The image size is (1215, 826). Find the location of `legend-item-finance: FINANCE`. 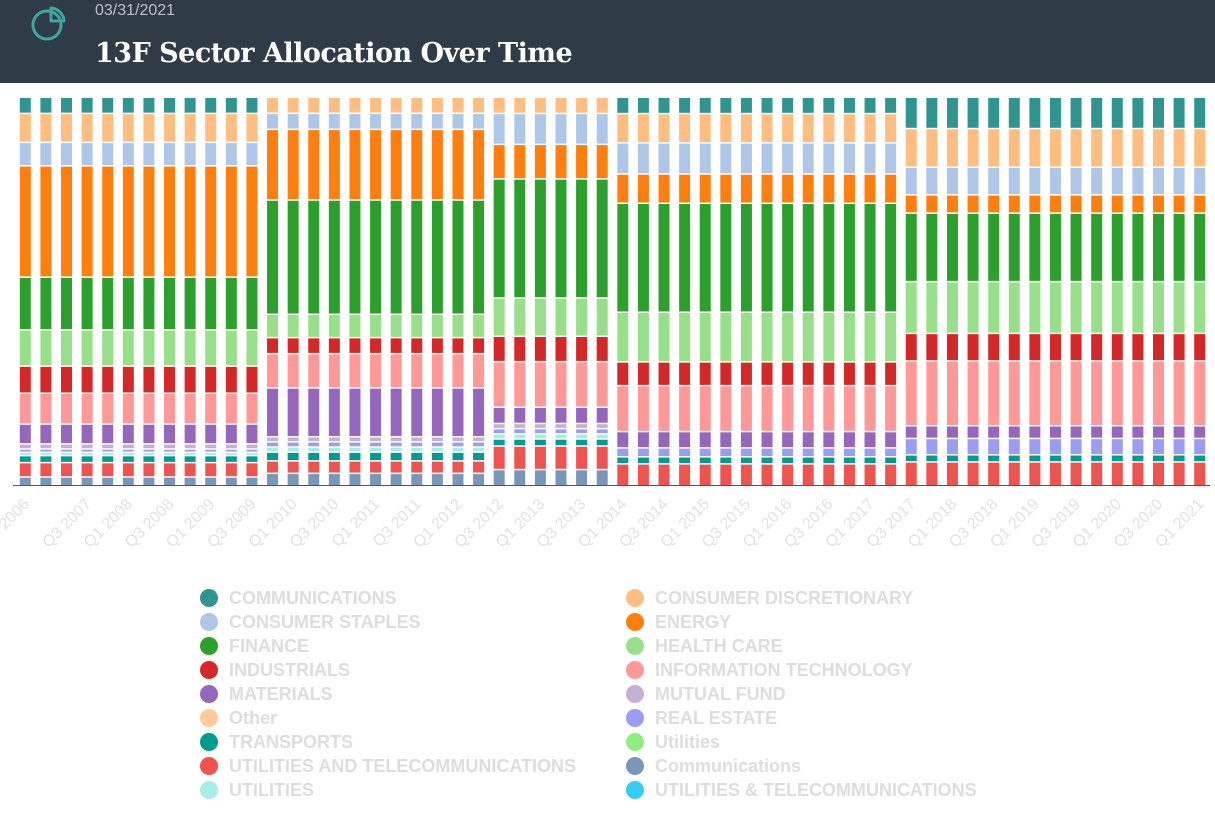

legend-item-finance: FINANCE is located at coordinates (254, 646).